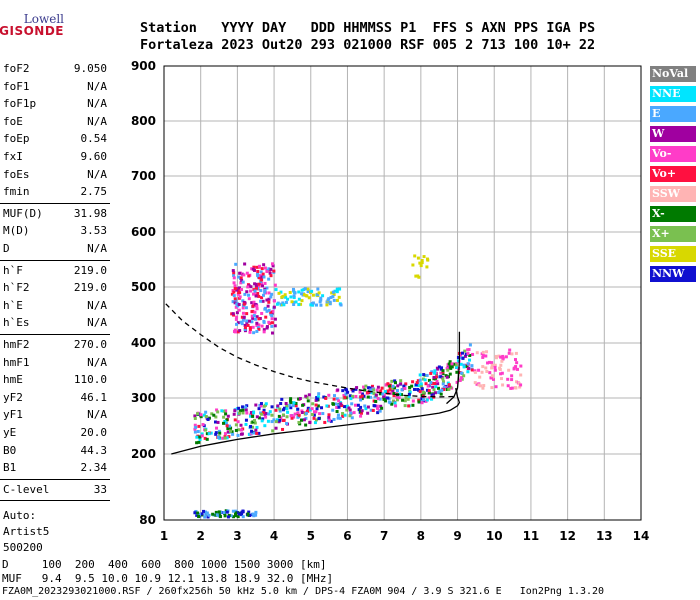 Image resolution: width=700 pixels, height=600 pixels. I want to click on param-row: M(D) 3.53, so click(55, 231).